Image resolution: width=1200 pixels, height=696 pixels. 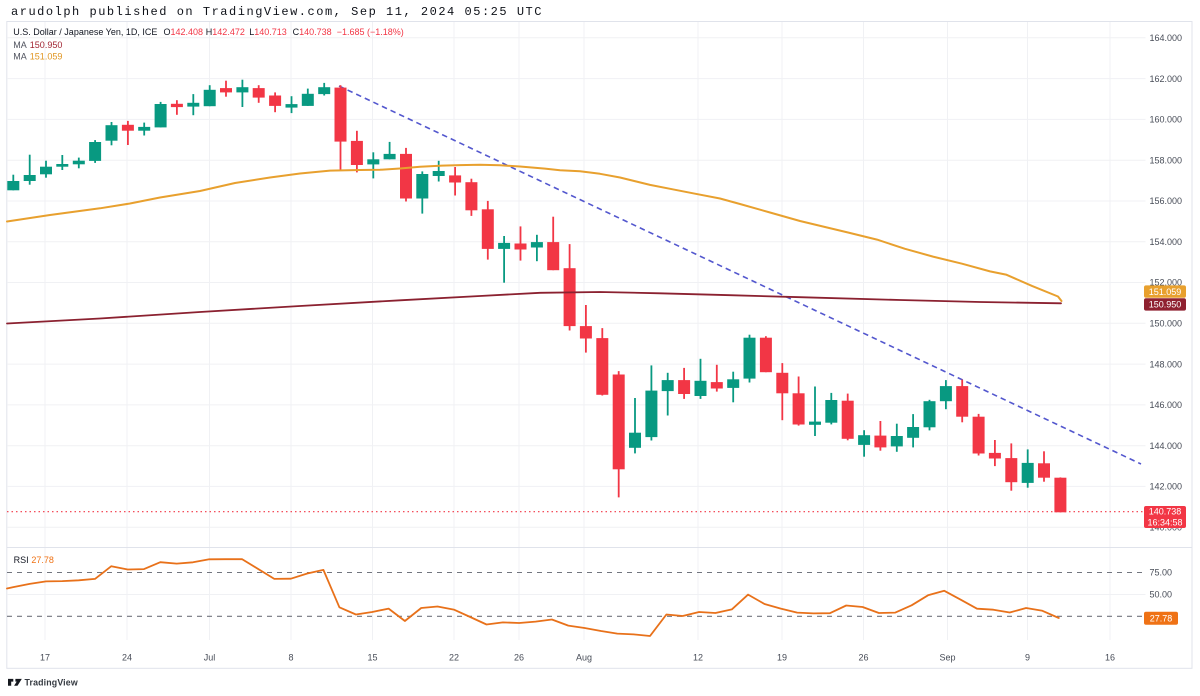 What do you see at coordinates (698, 658) in the screenshot?
I see `svg-text: 12` at bounding box center [698, 658].